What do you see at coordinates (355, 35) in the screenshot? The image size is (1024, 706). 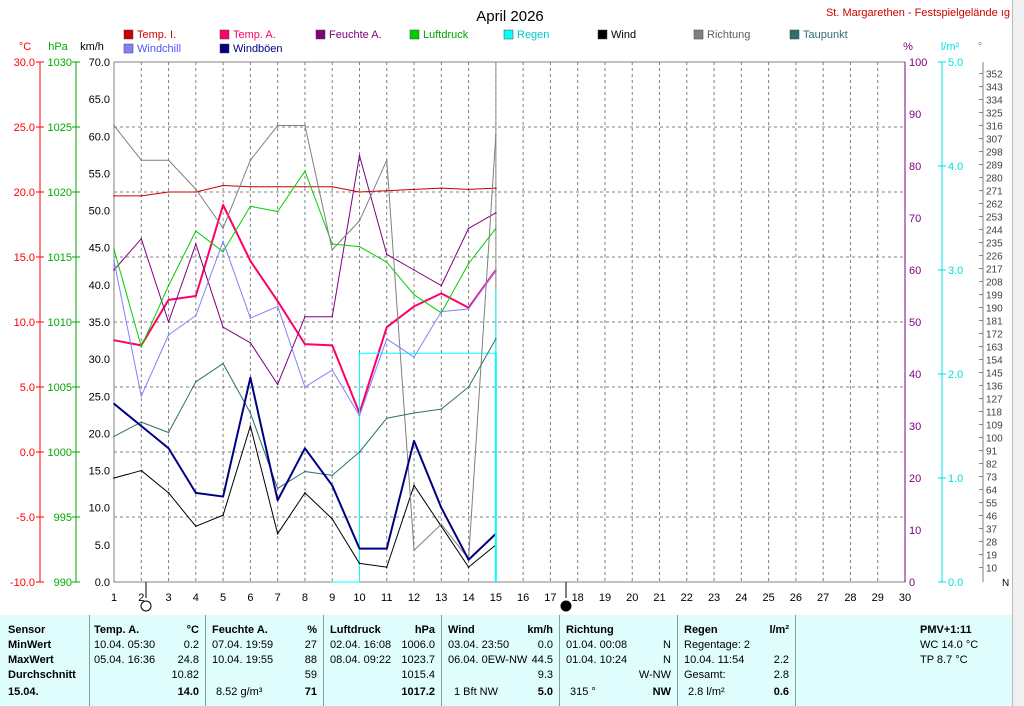 I see `legend-item: Feuchte A.` at bounding box center [355, 35].